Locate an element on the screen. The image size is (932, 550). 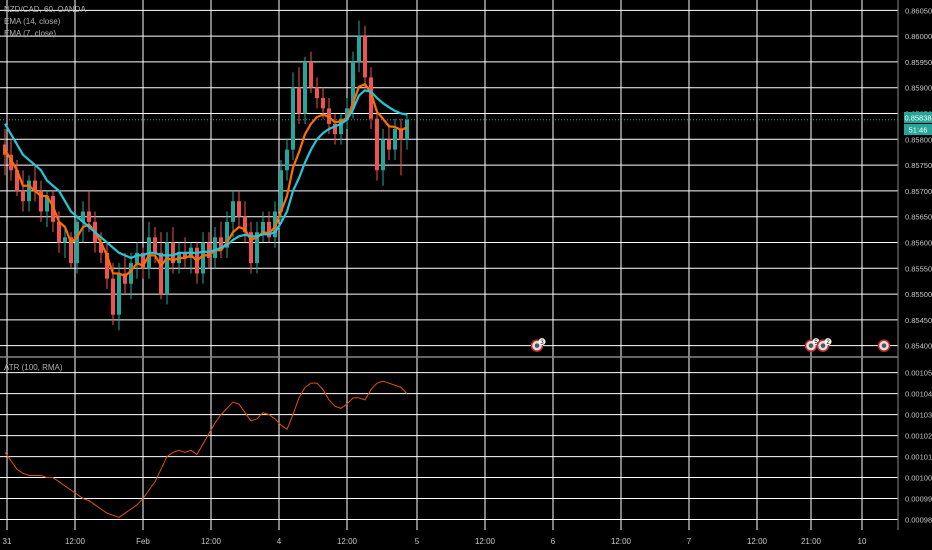
legend-atr: ATR (100, RMA) is located at coordinates (33, 367).